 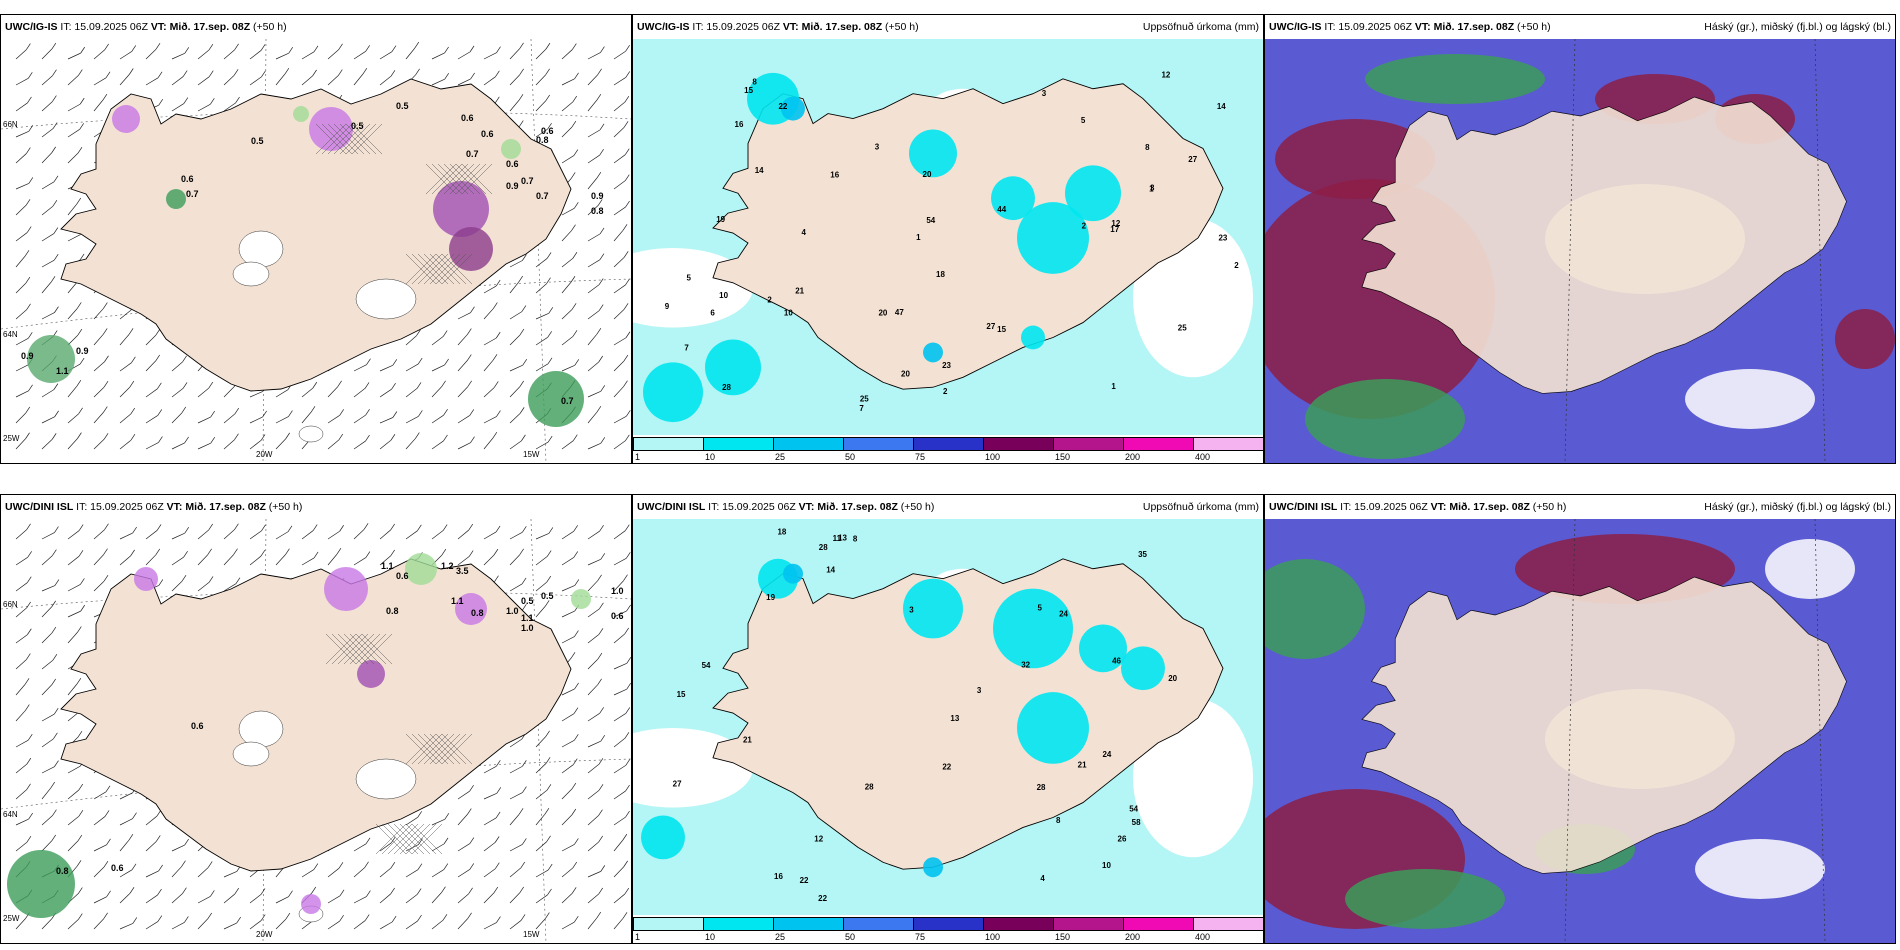 I want to click on panel-right-title: Uppsöfnuð úrkoma (mm), so click(x=1200, y=507).